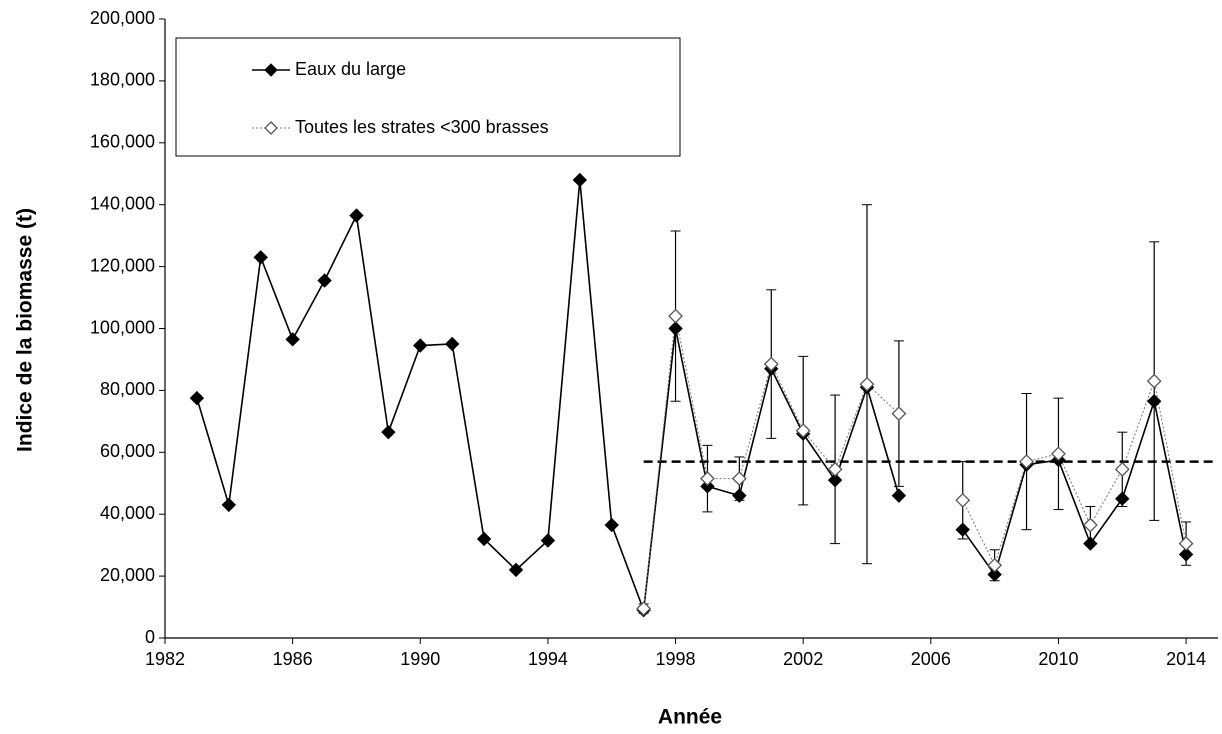 The height and width of the screenshot is (734, 1222). What do you see at coordinates (127, 575) in the screenshot?
I see `y-tick-label: 20,000` at bounding box center [127, 575].